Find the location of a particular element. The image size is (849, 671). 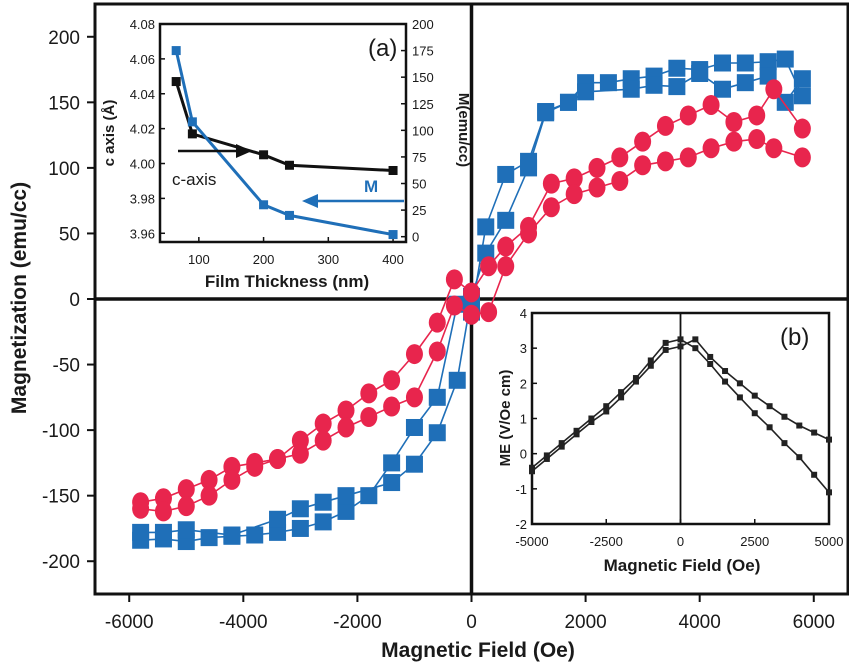

x-tick-label: 2000 is located at coordinates (585, 622).